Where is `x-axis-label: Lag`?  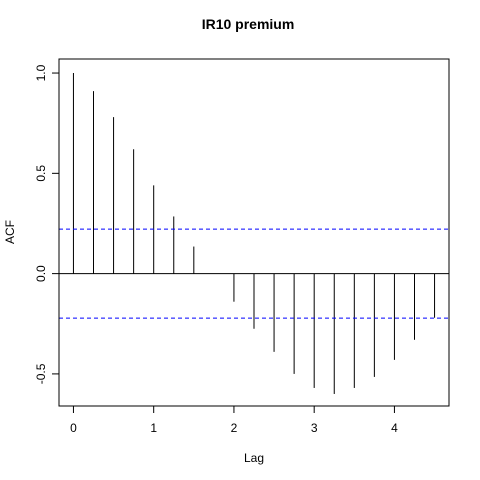
x-axis-label: Lag is located at coordinates (254, 458).